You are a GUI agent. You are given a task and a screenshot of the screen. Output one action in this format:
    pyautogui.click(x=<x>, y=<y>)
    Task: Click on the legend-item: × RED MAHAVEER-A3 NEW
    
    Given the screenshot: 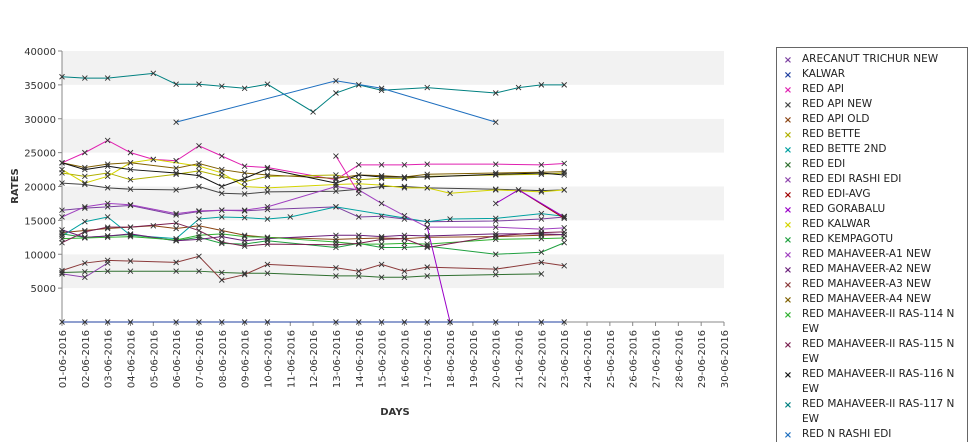 What is the action you would take?
    pyautogui.click(x=868, y=284)
    